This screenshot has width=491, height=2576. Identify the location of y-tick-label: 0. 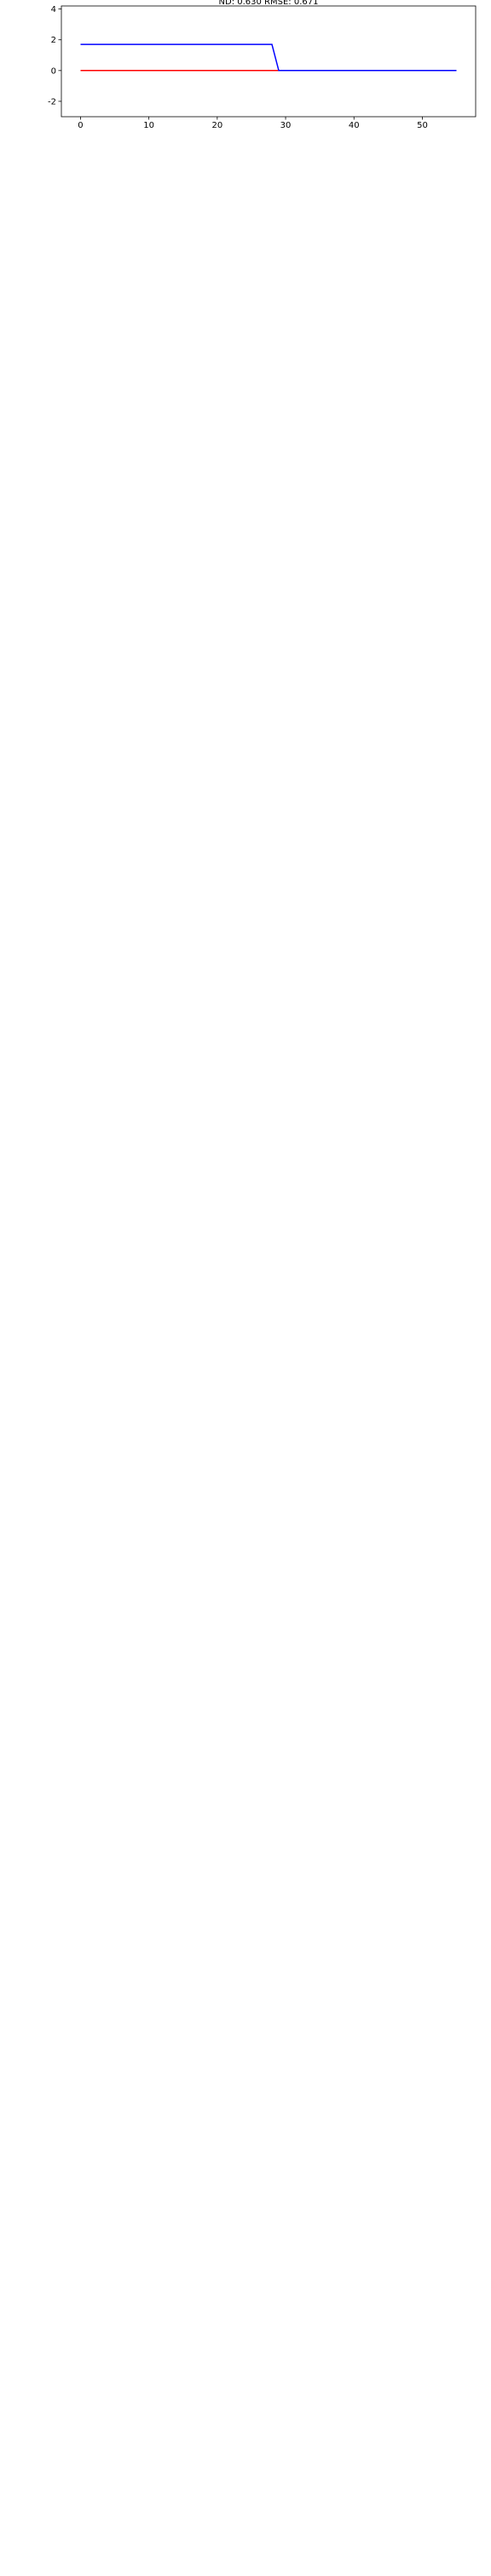
(53, 71).